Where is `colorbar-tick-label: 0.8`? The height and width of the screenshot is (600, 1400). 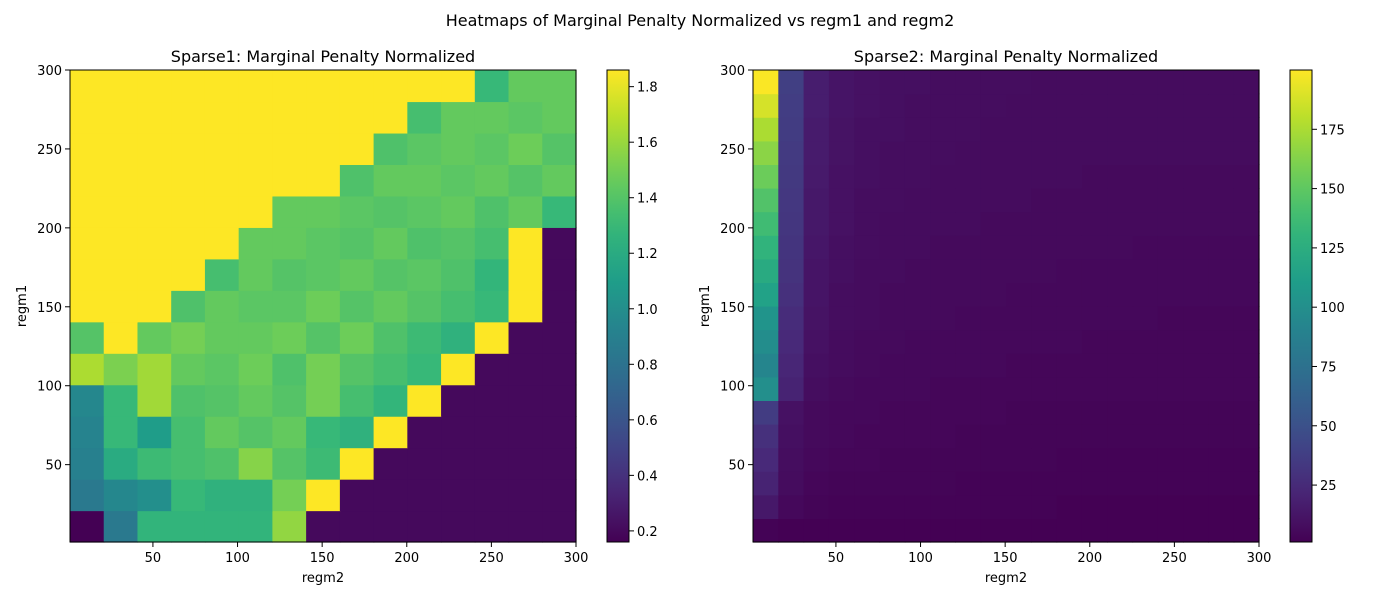 colorbar-tick-label: 0.8 is located at coordinates (647, 365).